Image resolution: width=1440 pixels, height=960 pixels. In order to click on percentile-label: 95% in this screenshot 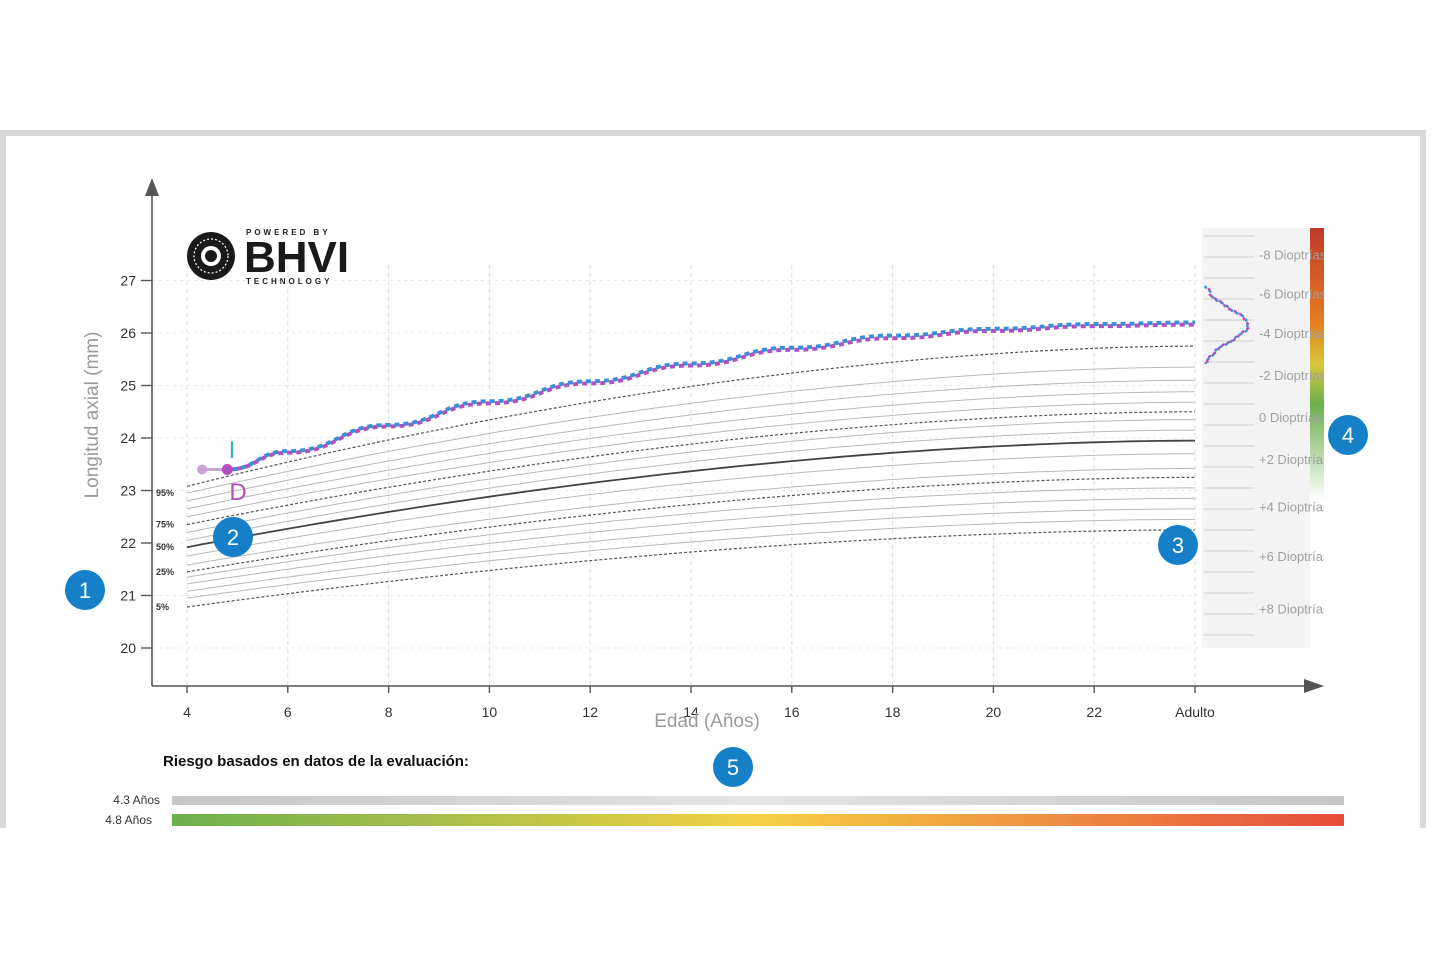, I will do `click(165, 493)`.